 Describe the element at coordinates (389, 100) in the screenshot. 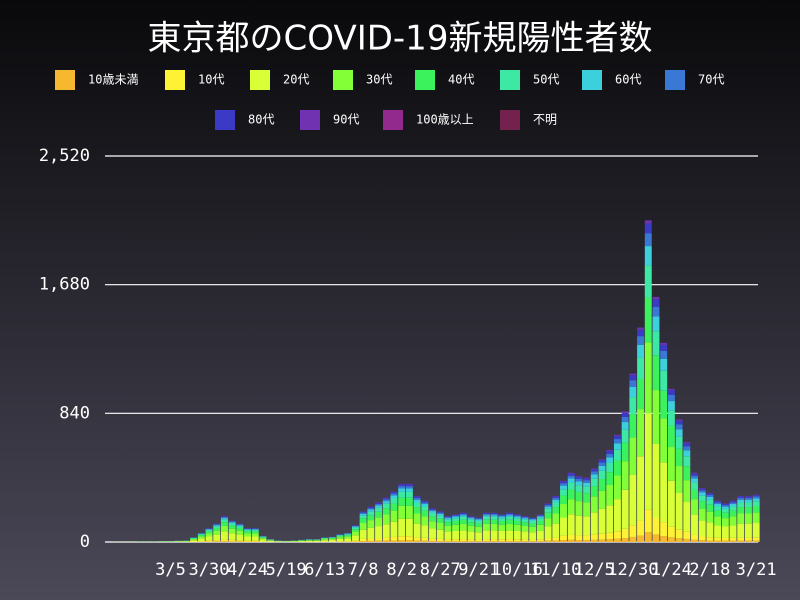

I see `legend: 10歳未満 10代 20代 30代 40代 50代 60代 70代 80代 90代 100歳以上 不明` at that location.